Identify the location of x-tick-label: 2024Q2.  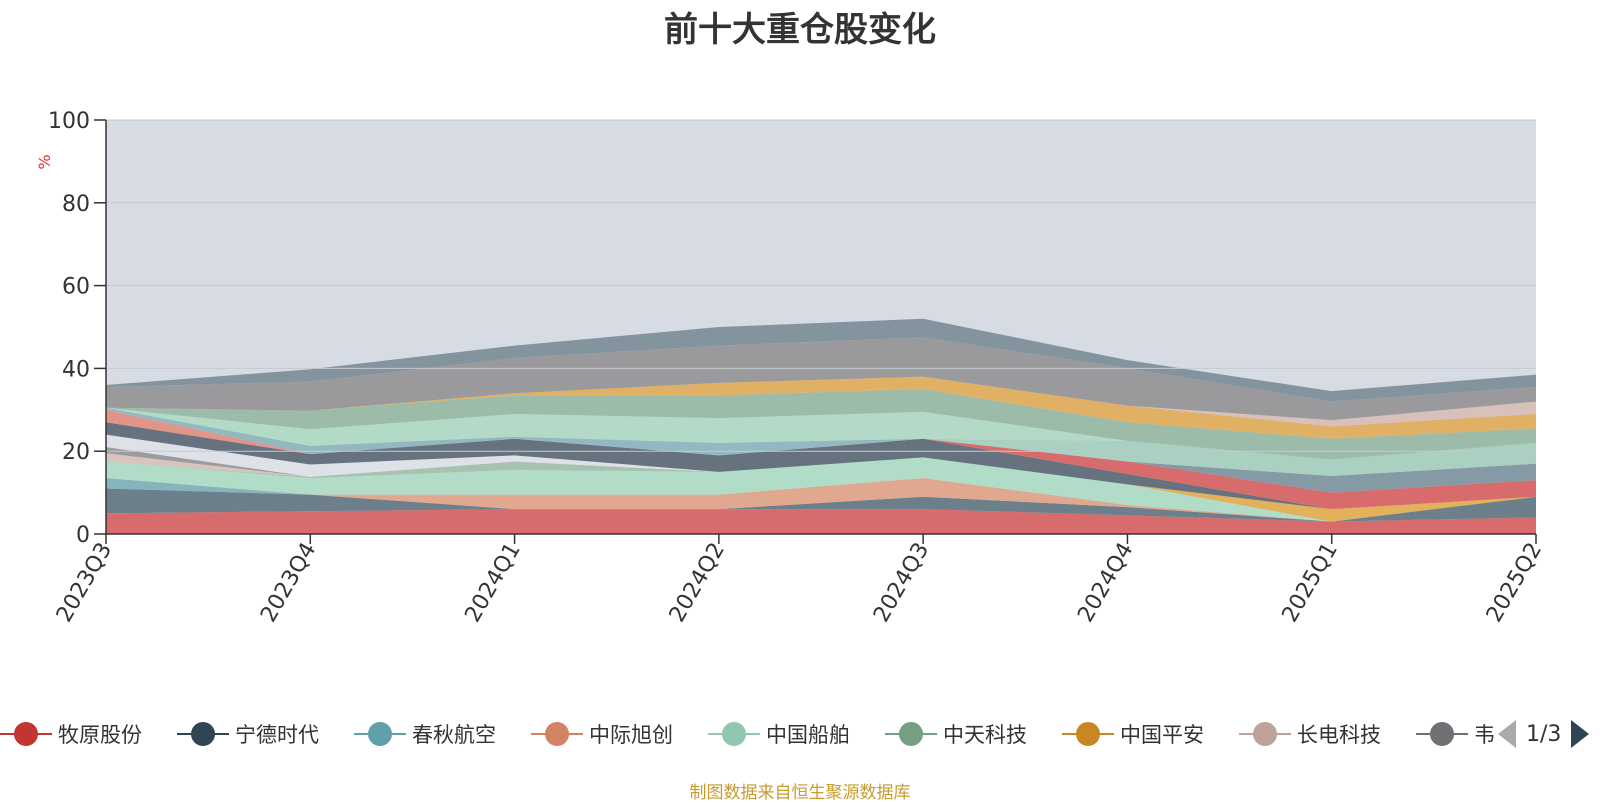
(697, 583).